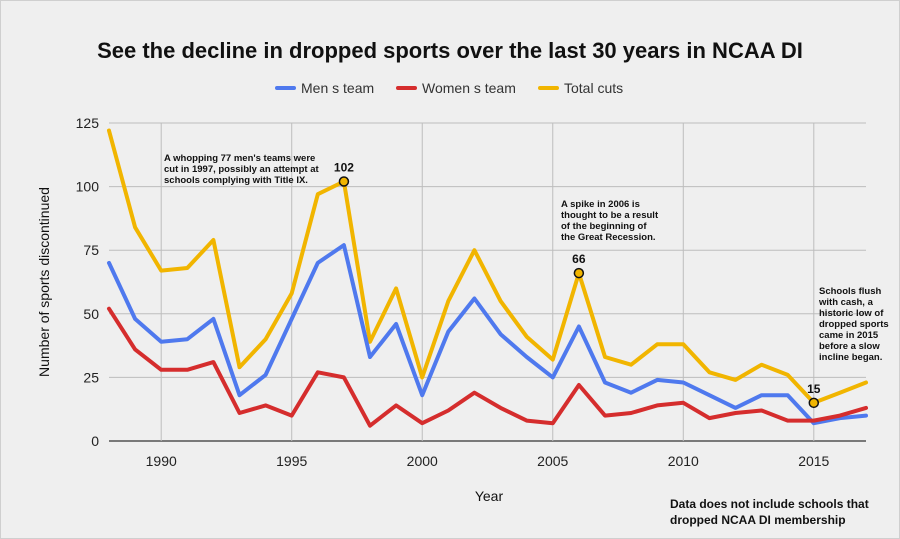  What do you see at coordinates (849, 346) in the screenshot?
I see `annotation-2015-line: before a slow` at bounding box center [849, 346].